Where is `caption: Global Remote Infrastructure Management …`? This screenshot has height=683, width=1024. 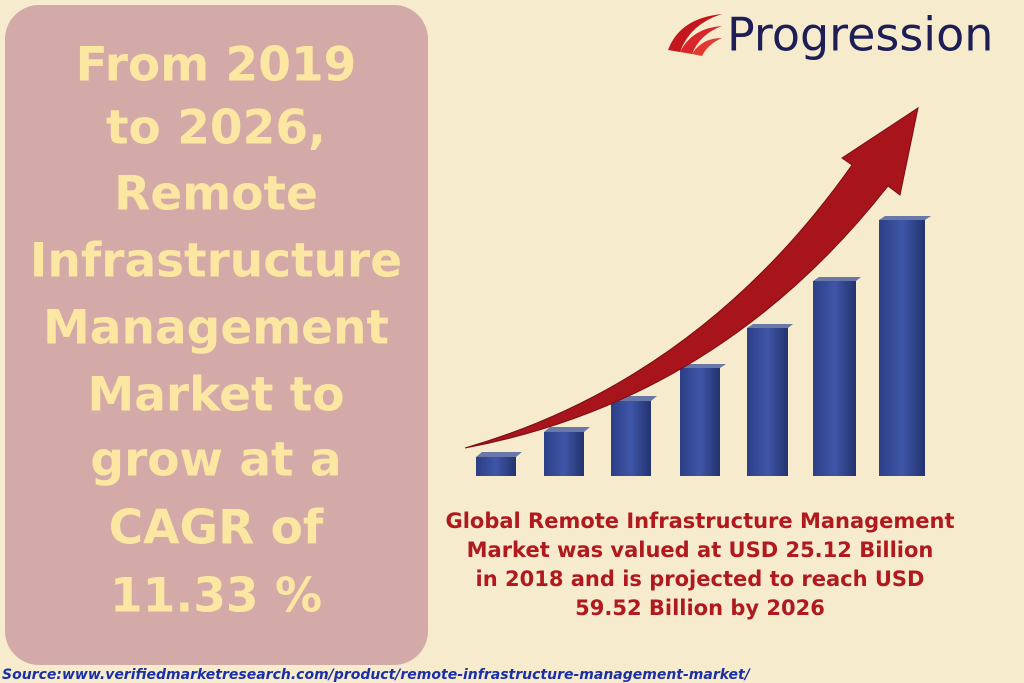
caption: Global Remote Infrastructure Management … is located at coordinates (699, 564).